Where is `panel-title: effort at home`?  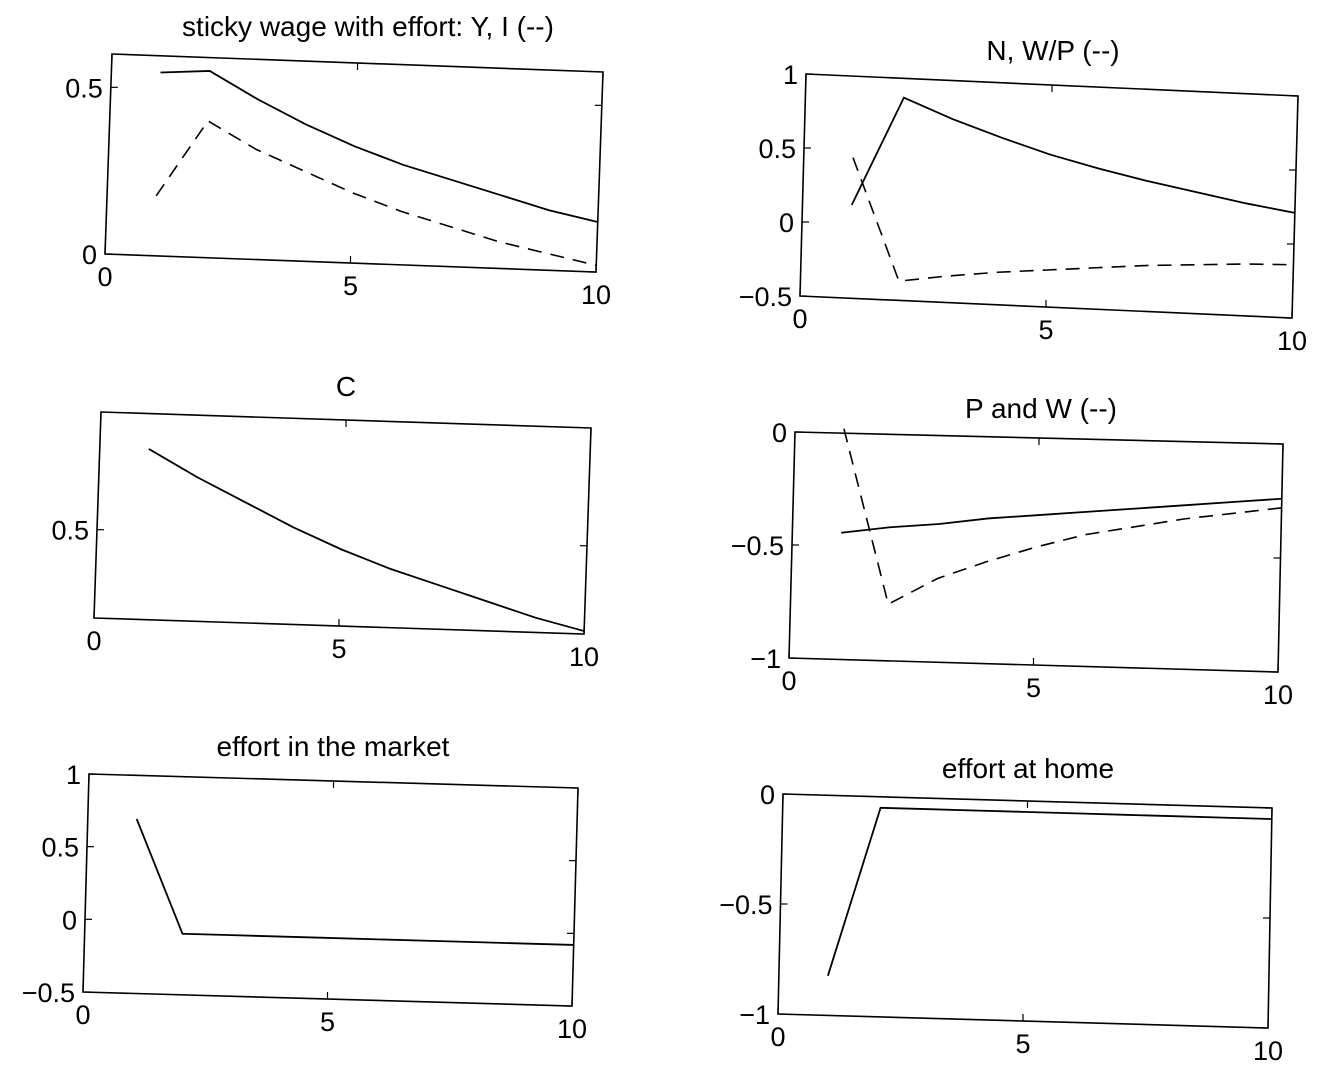 panel-title: effort at home is located at coordinates (1028, 768).